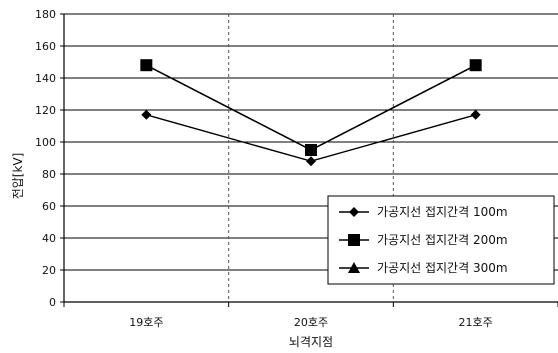 This screenshot has height=353, width=558. What do you see at coordinates (18, 176) in the screenshot?
I see `y-axis-title: 전압[kV]` at bounding box center [18, 176].